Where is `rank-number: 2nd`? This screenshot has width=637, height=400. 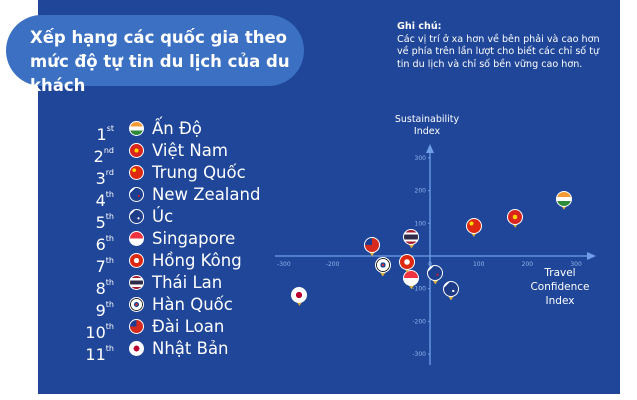
rank-number: 2nd is located at coordinates (104, 154).